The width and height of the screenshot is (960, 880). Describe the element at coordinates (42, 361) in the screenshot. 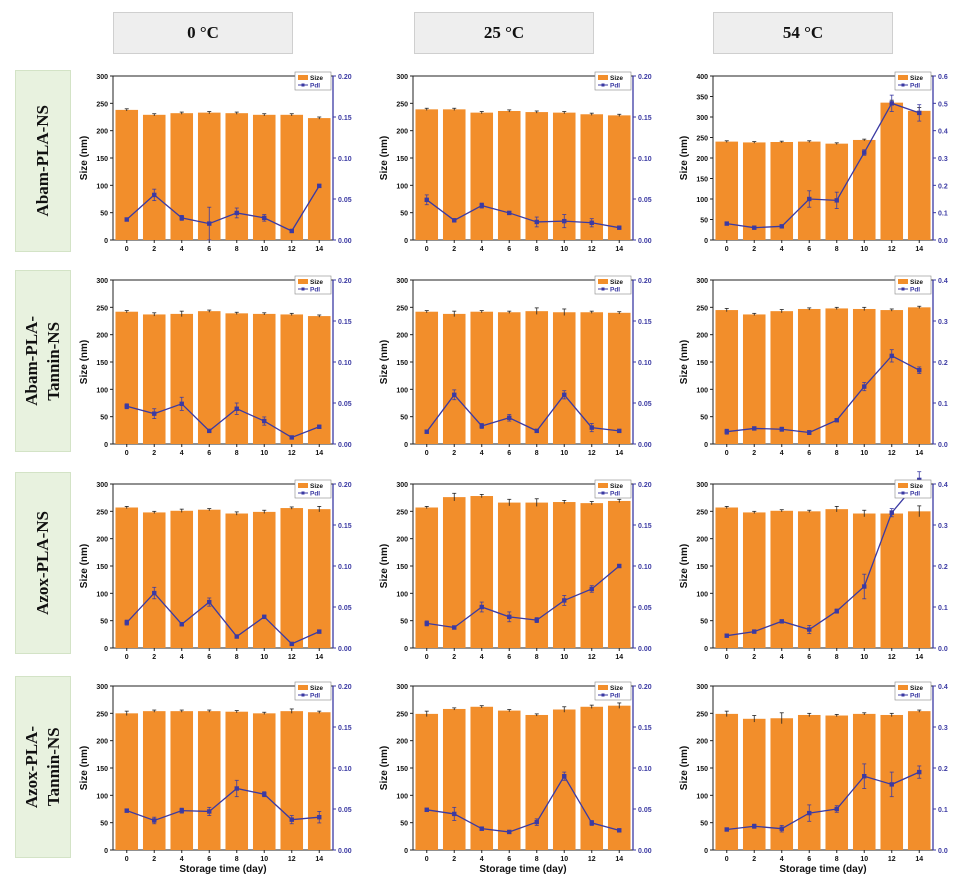

I see `row-header-label: Abam-PLA- Tannin-NS` at that location.